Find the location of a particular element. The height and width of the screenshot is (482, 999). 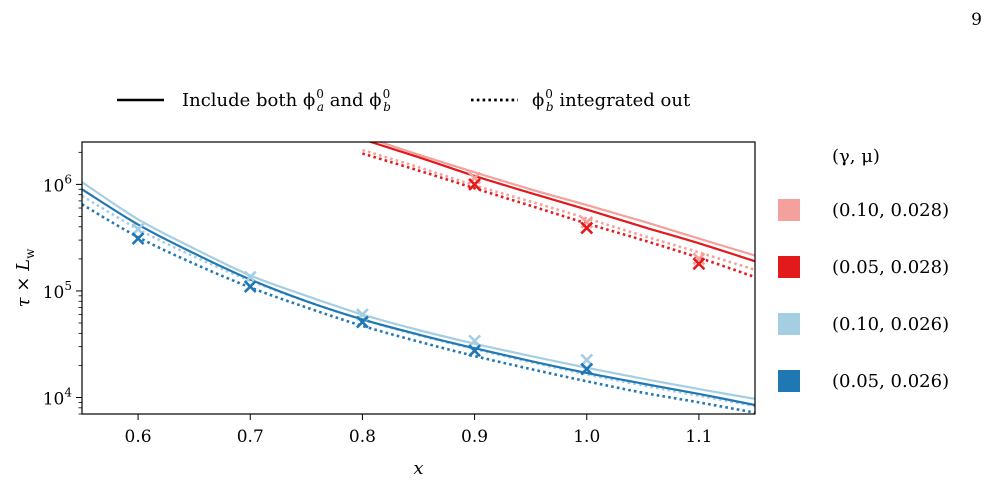

y-tick-label: 10⁴ is located at coordinates (58, 397).